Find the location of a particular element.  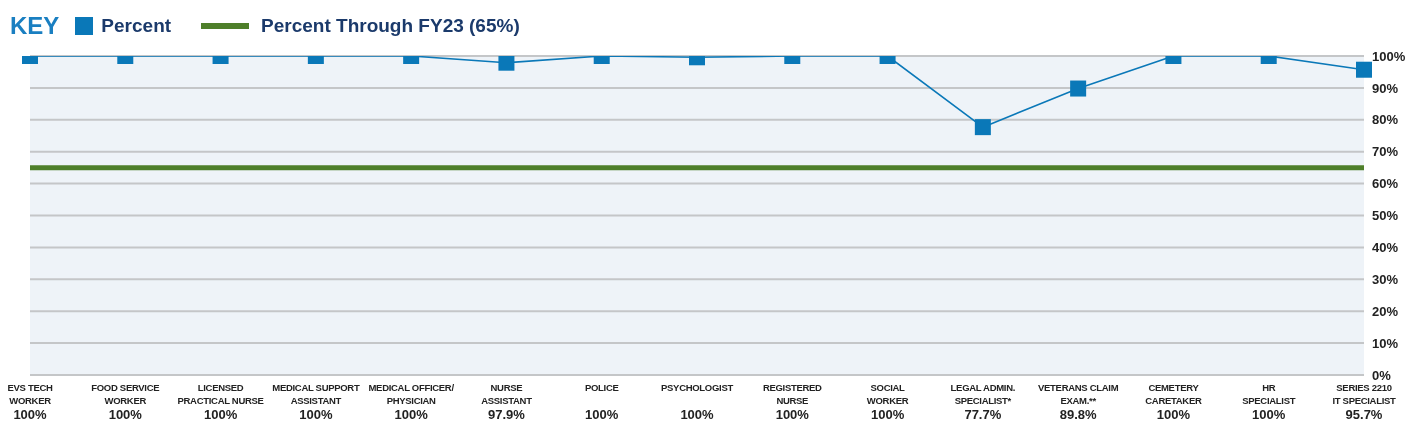

x-tick-label: VETERANS CLAIM EXAM.** is located at coordinates (1078, 394).